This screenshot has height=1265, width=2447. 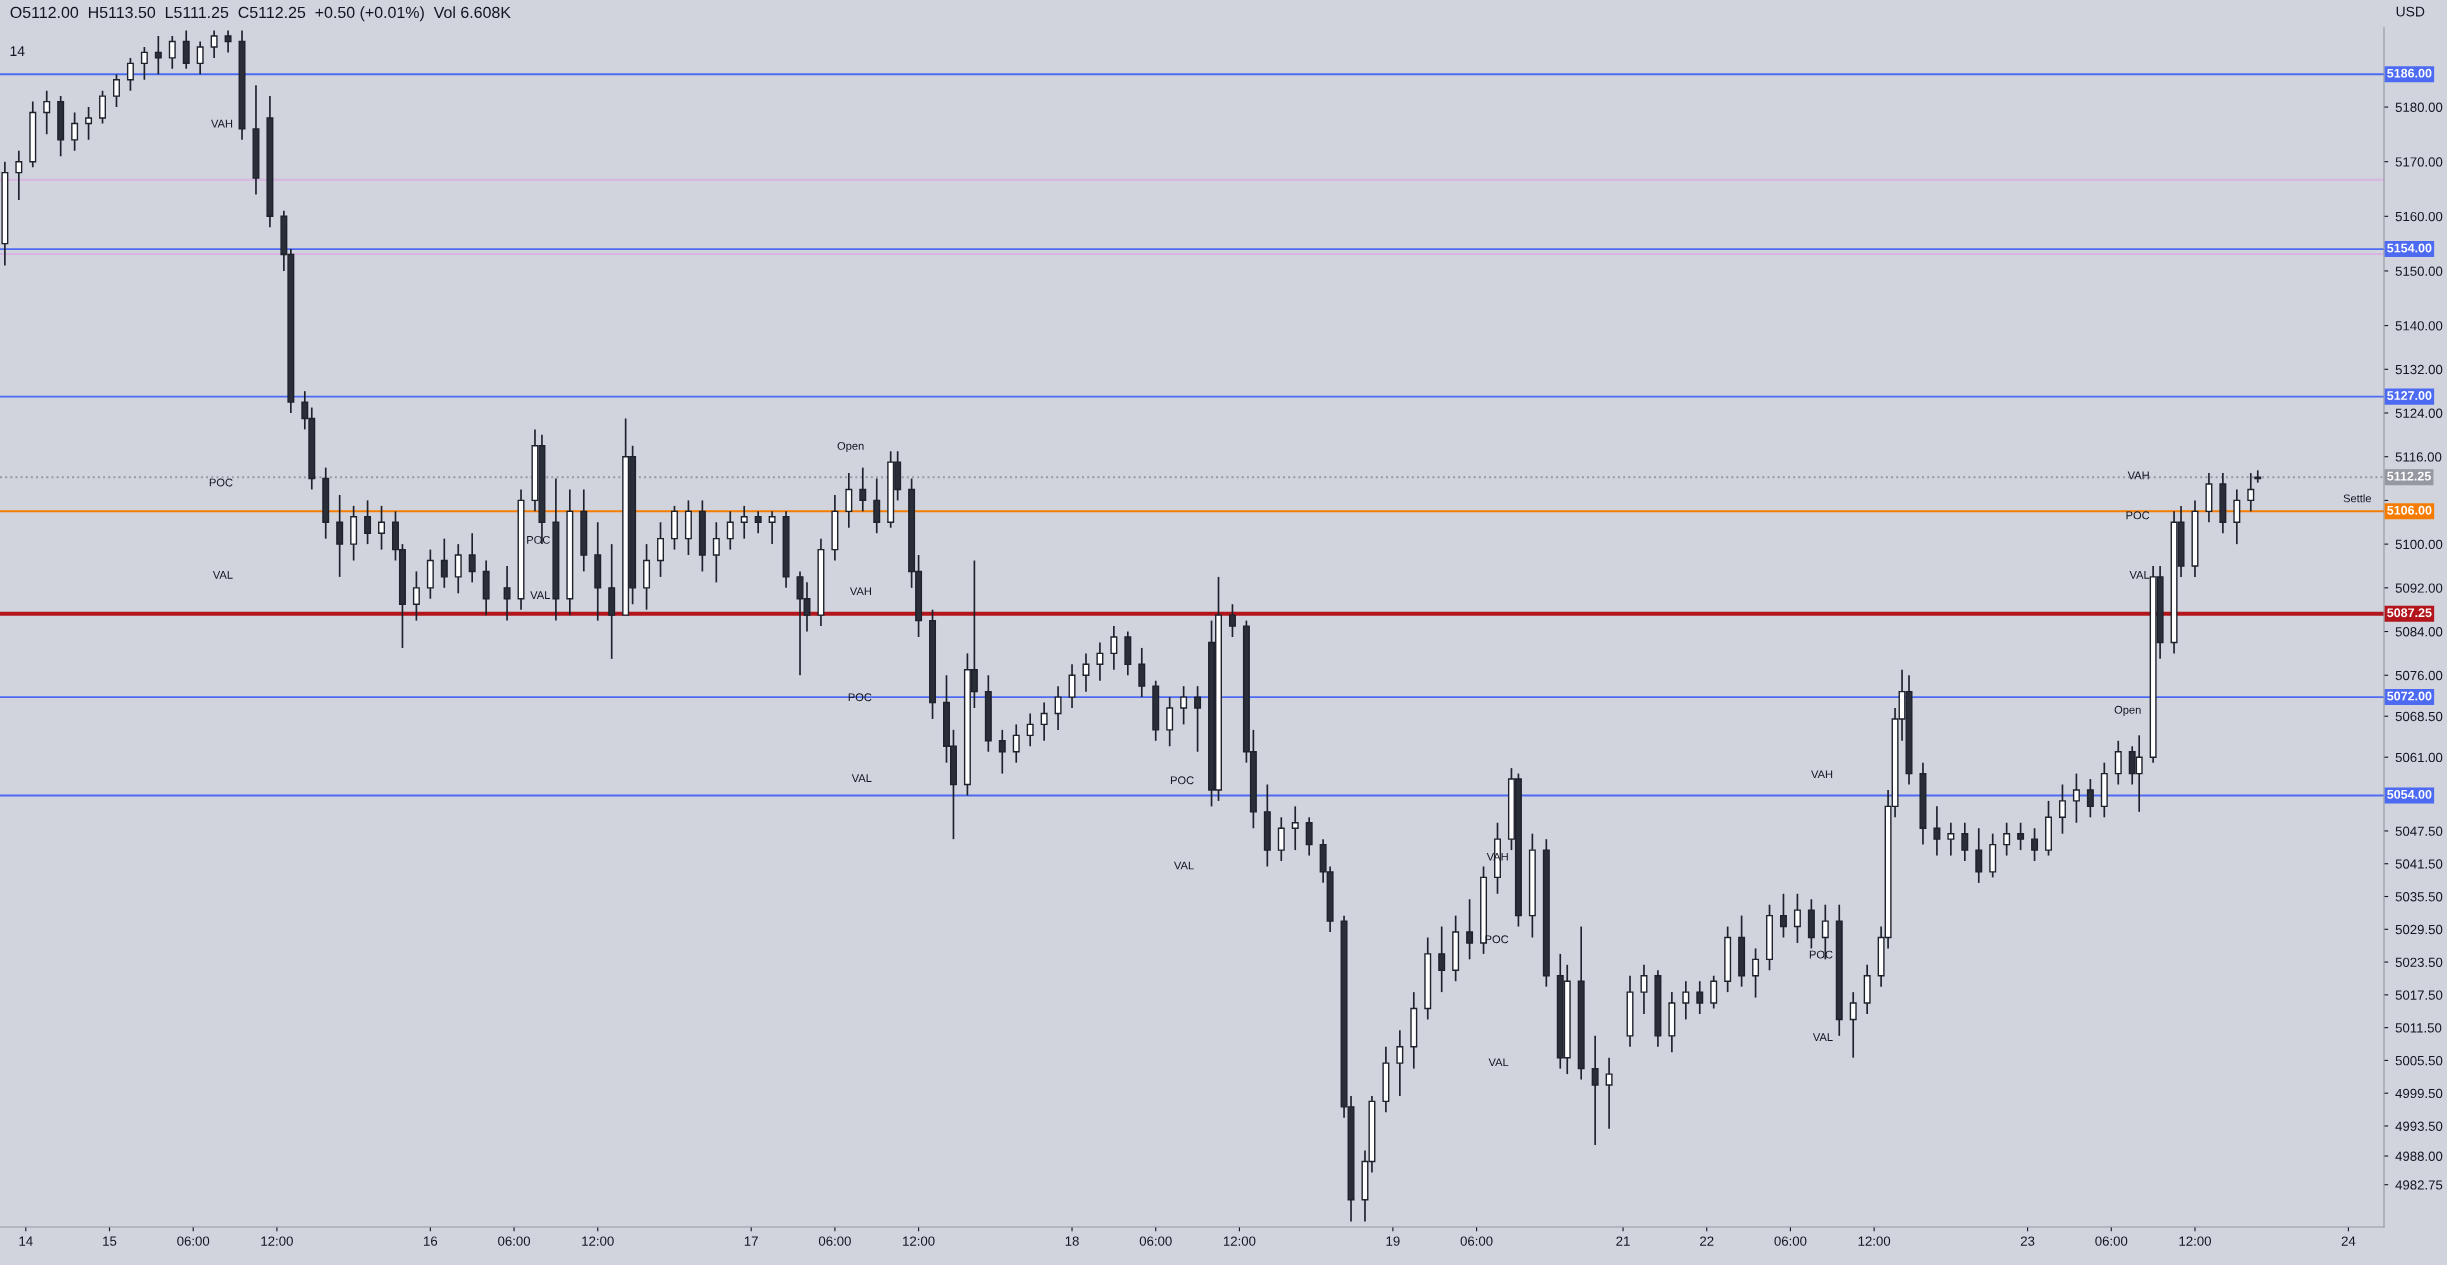 I want to click on ref-line-label: 5072.00, so click(x=2409, y=696).